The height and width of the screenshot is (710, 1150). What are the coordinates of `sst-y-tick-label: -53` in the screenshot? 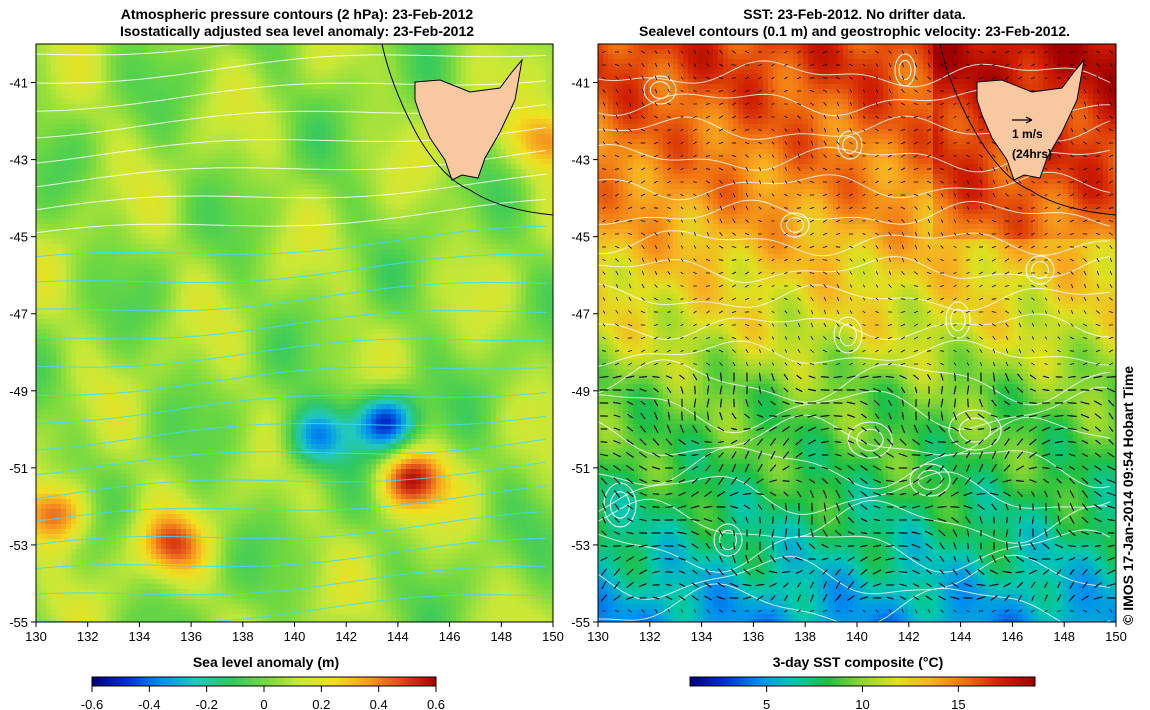 It's located at (580, 545).